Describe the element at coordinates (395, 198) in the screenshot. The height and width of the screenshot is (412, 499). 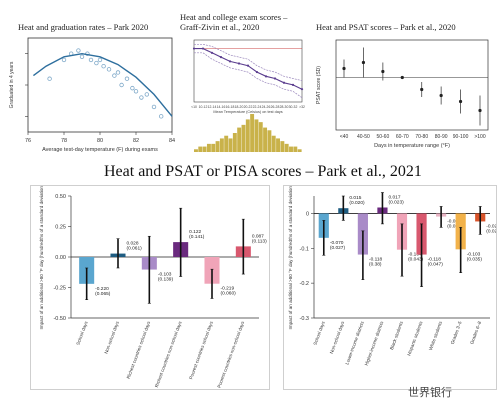
I see `data-label: 0.017` at that location.